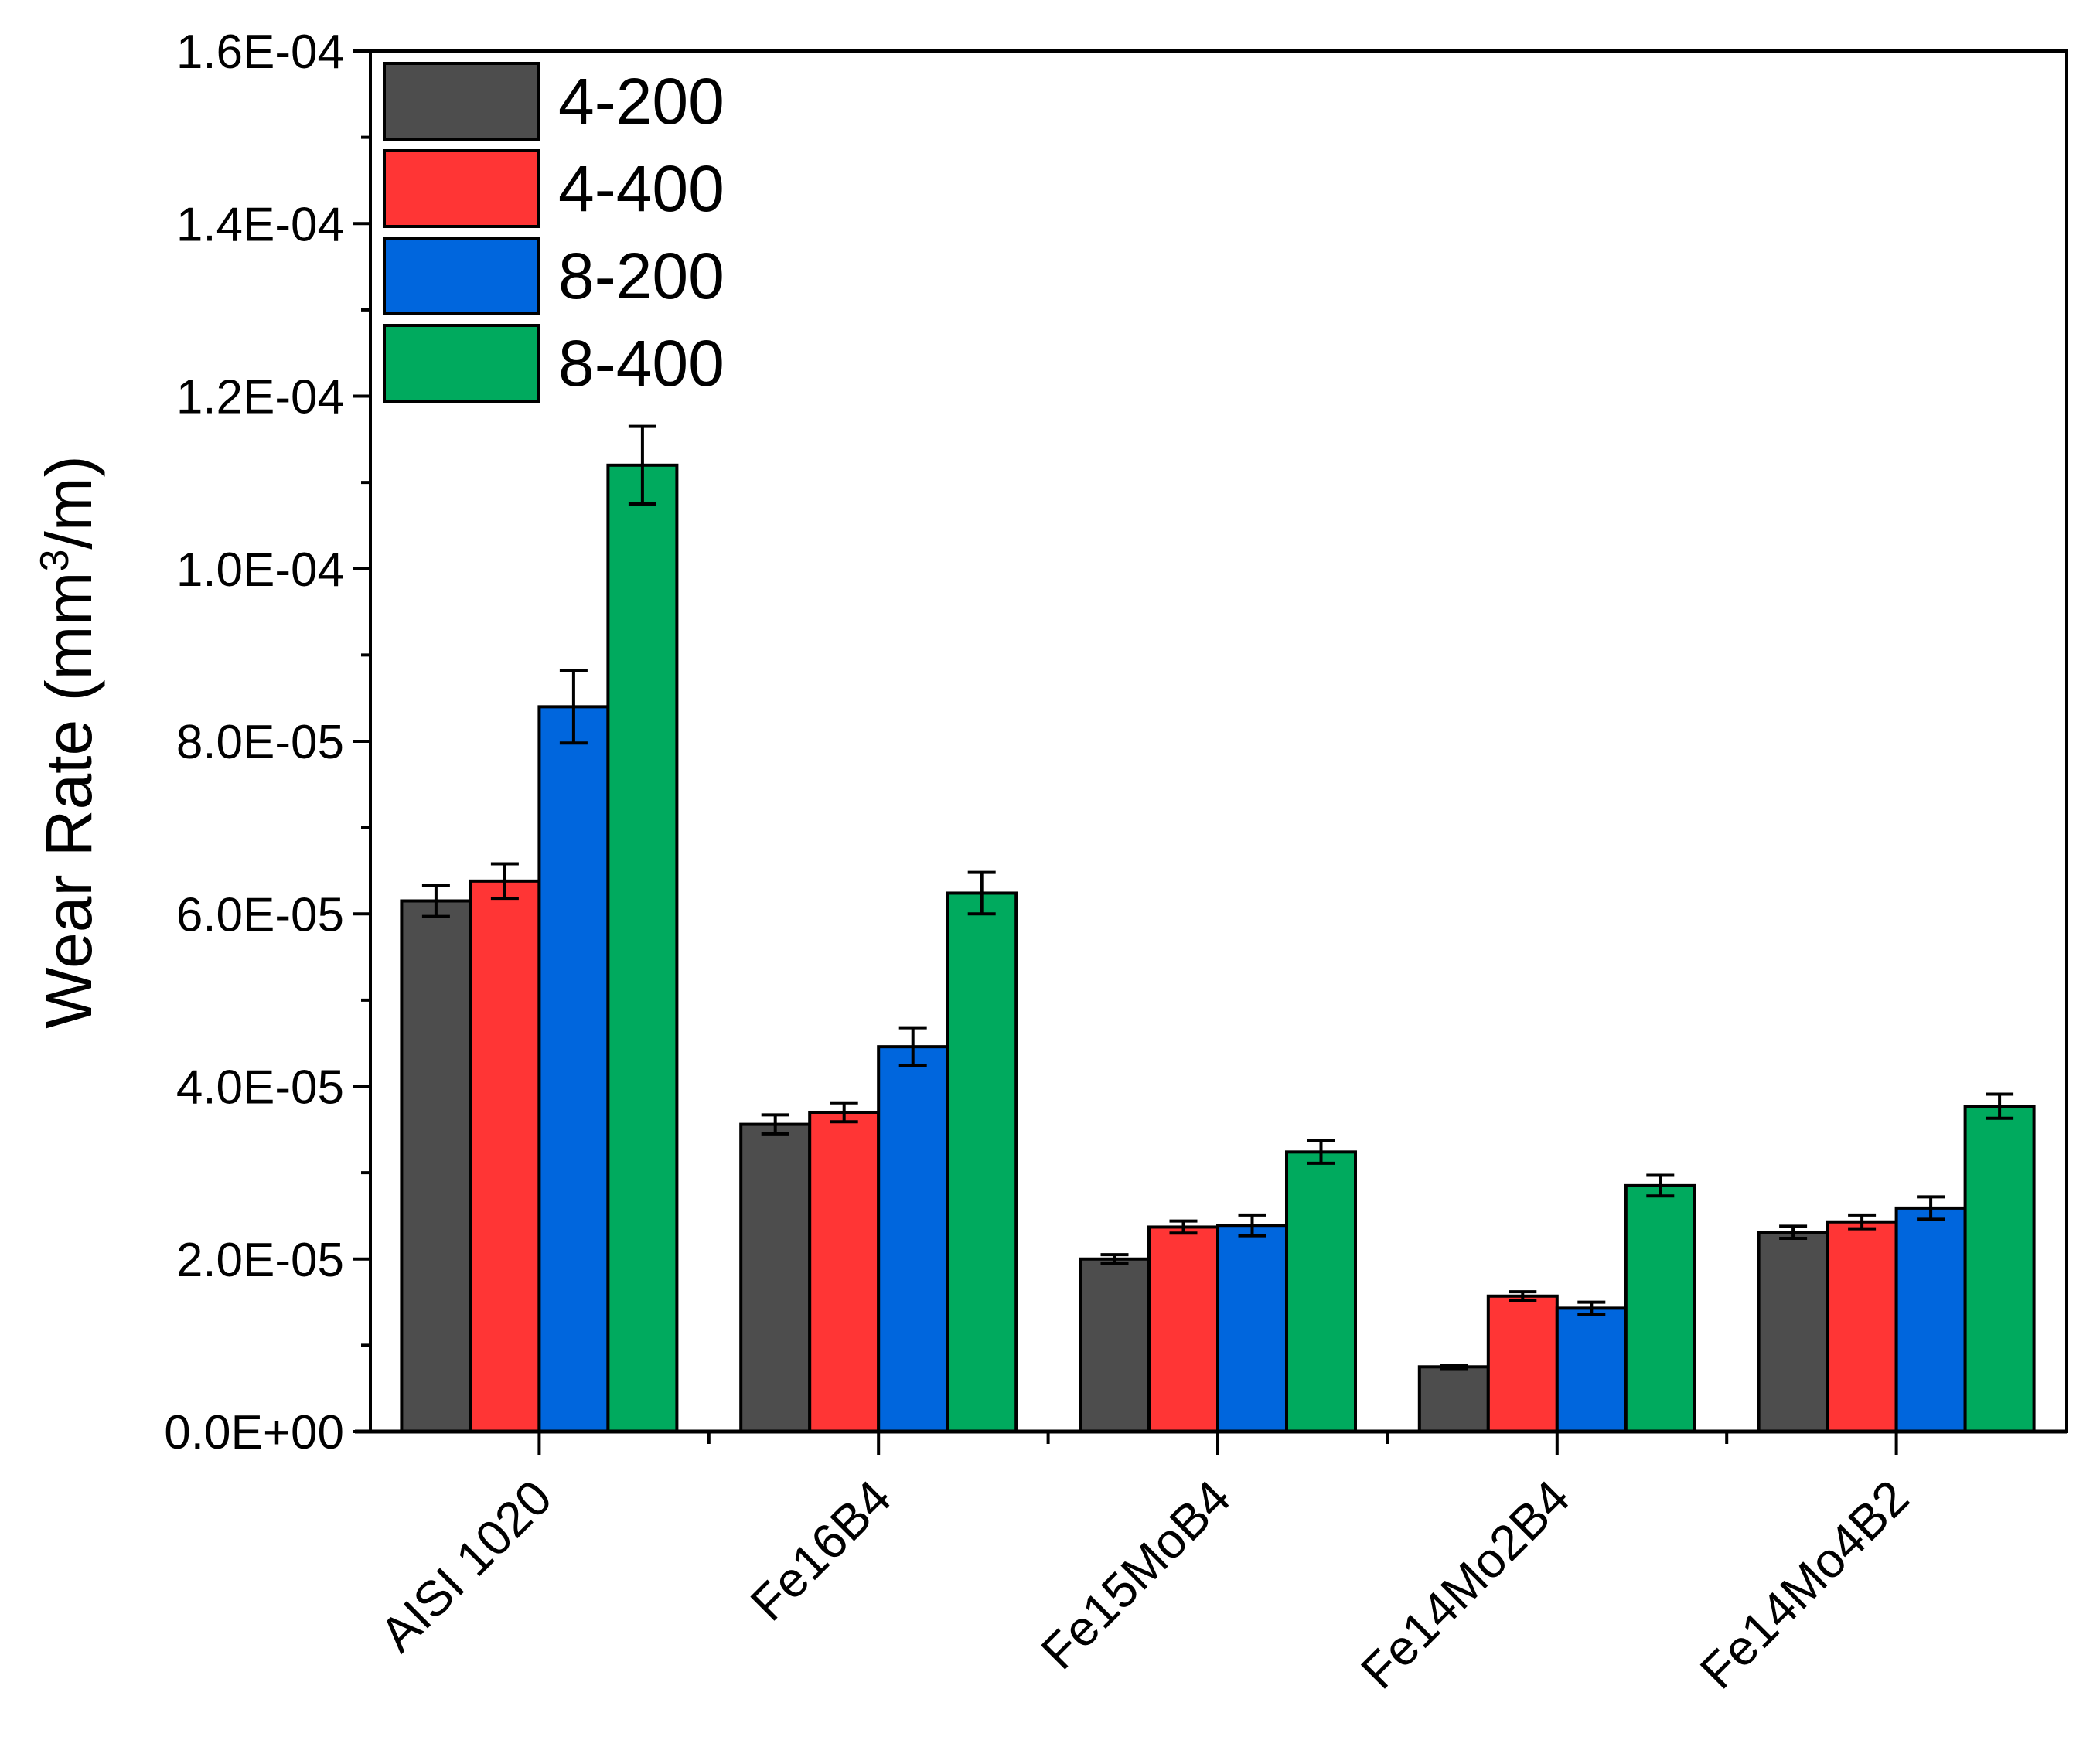 Image resolution: width=2100 pixels, height=1757 pixels. Describe the element at coordinates (1252, 1329) in the screenshot. I see `bar-8-200-Fe15MoB4` at that location.